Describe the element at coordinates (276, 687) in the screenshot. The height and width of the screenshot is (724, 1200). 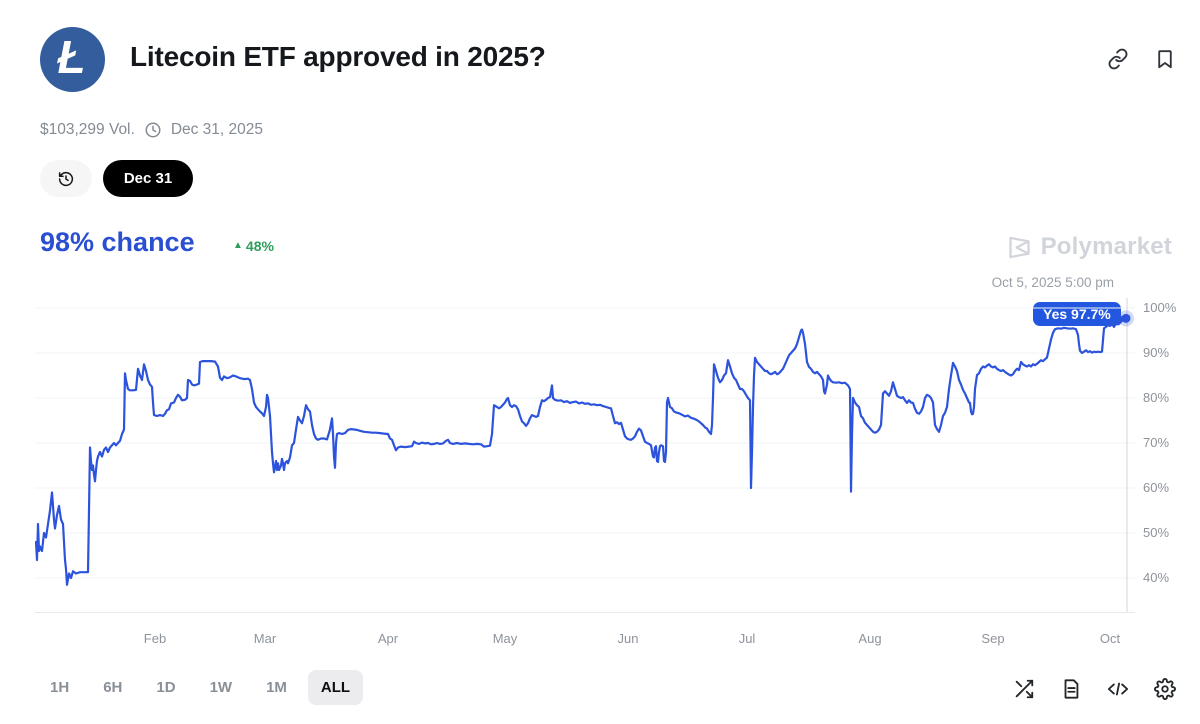
I see `timeframe-button-1m: 1M` at that location.